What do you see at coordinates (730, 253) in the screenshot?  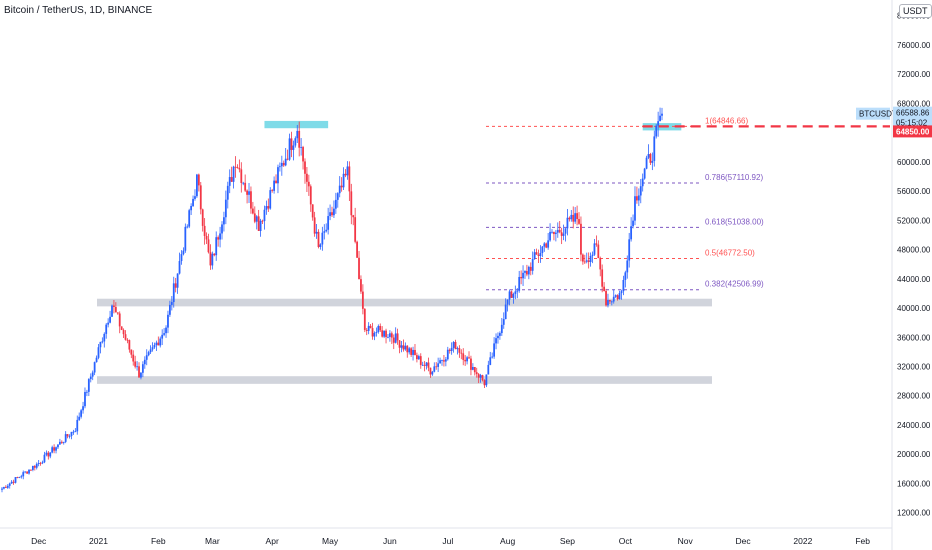 I see `fib-level-label: 0.5(46772.50)` at bounding box center [730, 253].